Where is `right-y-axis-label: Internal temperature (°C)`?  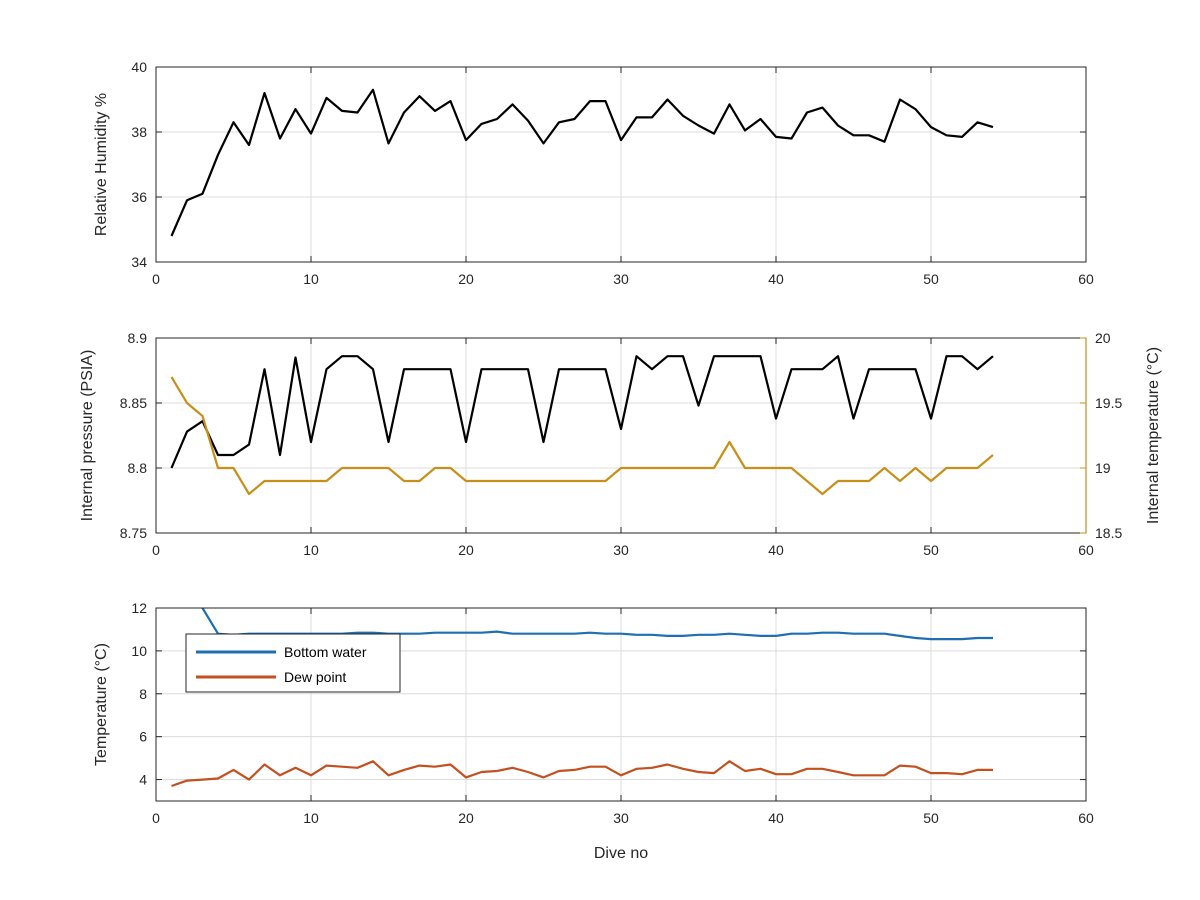
right-y-axis-label: Internal temperature (°C) is located at coordinates (1153, 435).